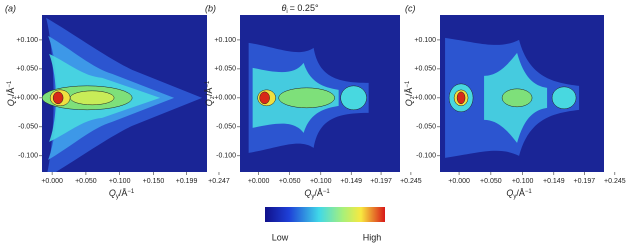  I want to click on x-tick-label: +0.150, so click(154, 181).